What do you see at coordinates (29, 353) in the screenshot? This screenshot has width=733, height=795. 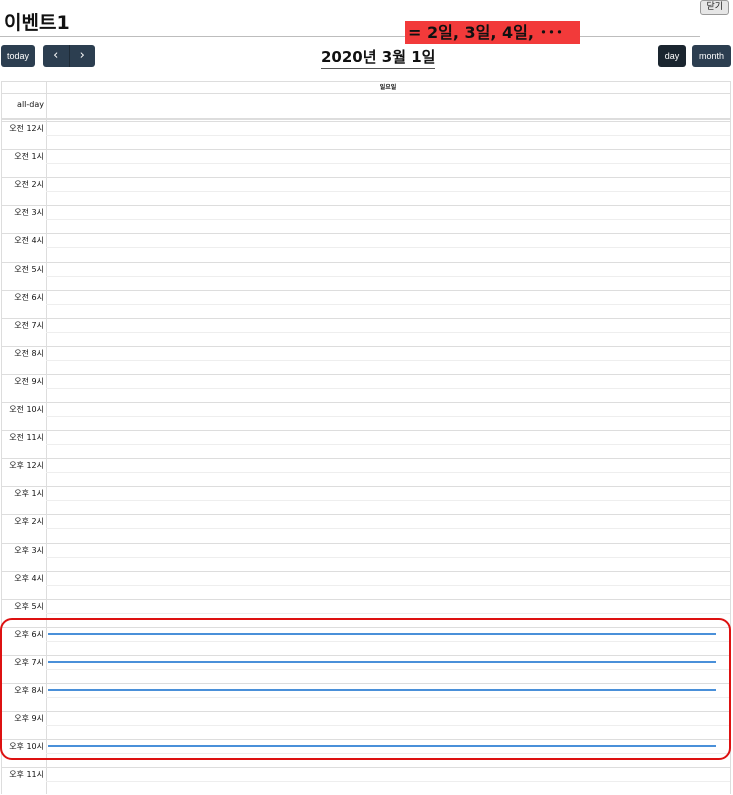 I see `time-label: 오전 8시` at bounding box center [29, 353].